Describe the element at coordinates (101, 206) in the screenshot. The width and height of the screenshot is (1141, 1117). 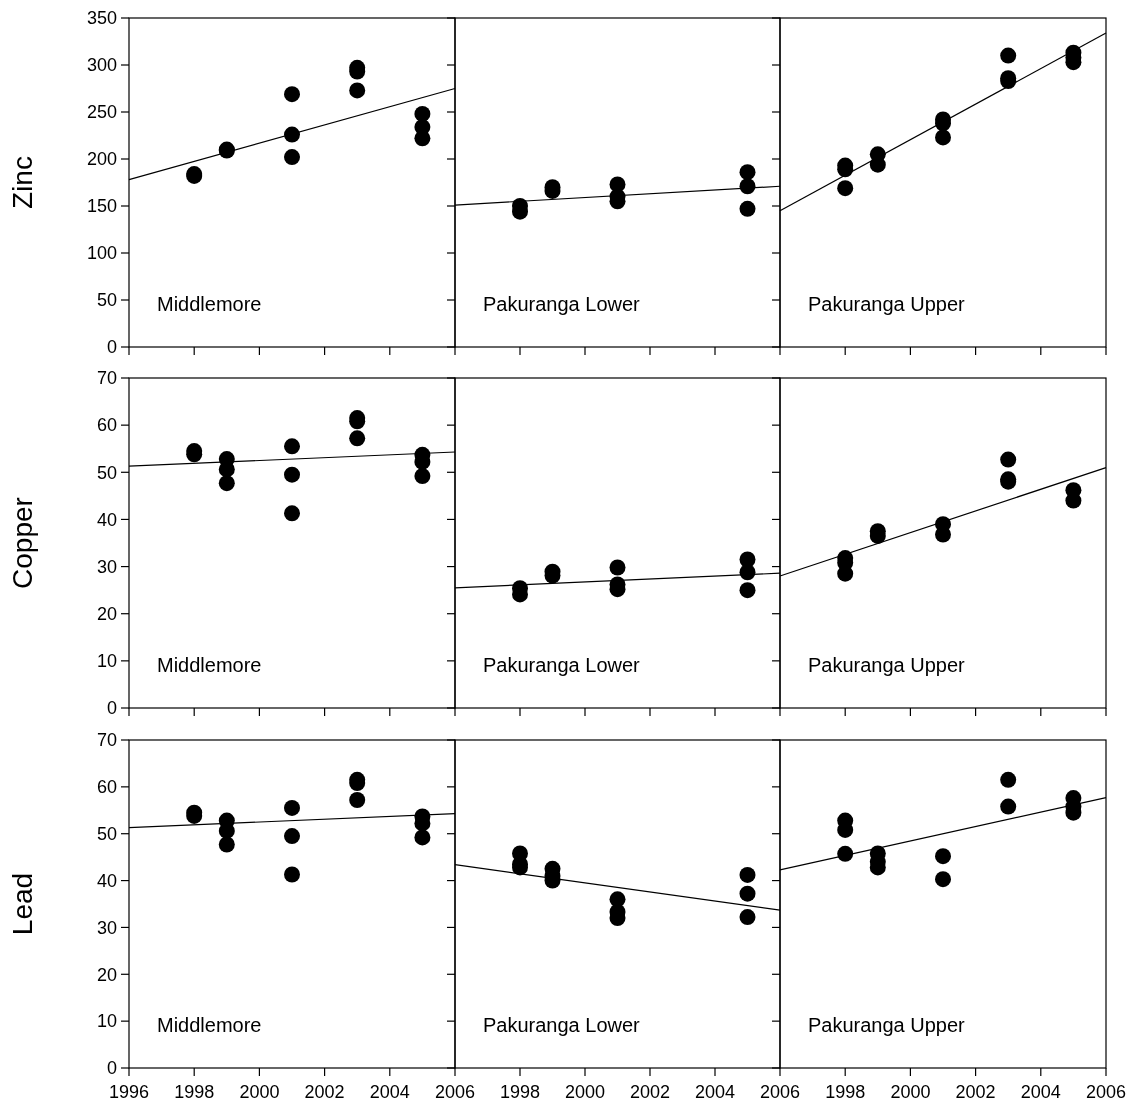
I see `y-tick-label: 150` at that location.